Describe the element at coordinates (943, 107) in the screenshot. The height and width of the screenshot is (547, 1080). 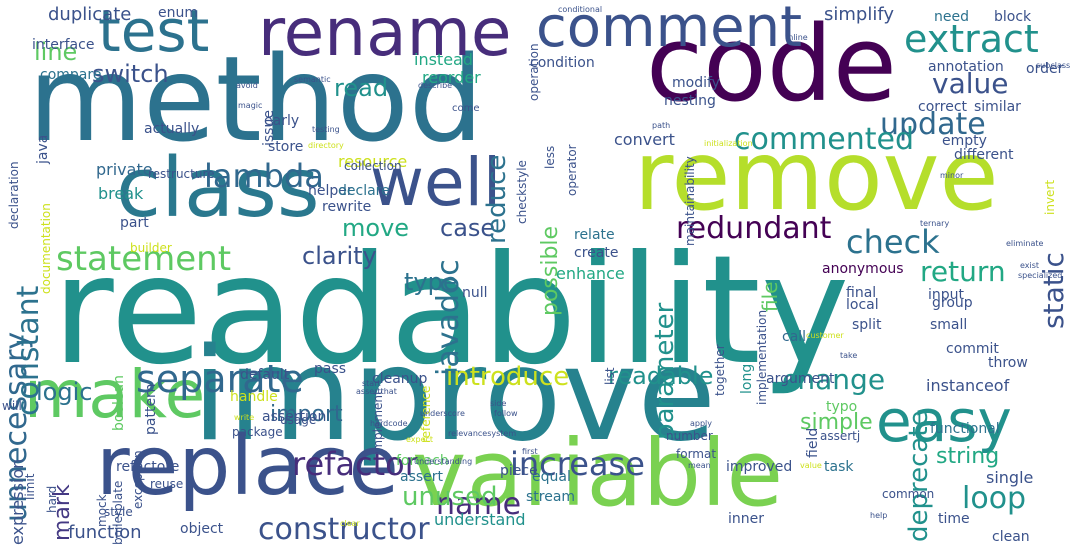
I see `word-correct: correct` at that location.